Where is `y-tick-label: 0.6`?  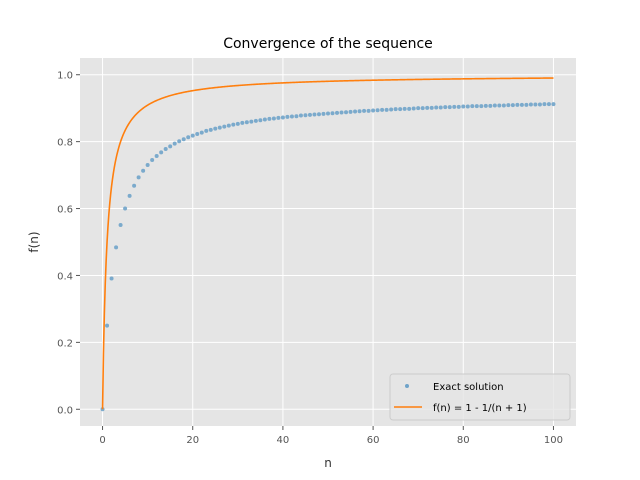 y-tick-label: 0.6 is located at coordinates (65, 210).